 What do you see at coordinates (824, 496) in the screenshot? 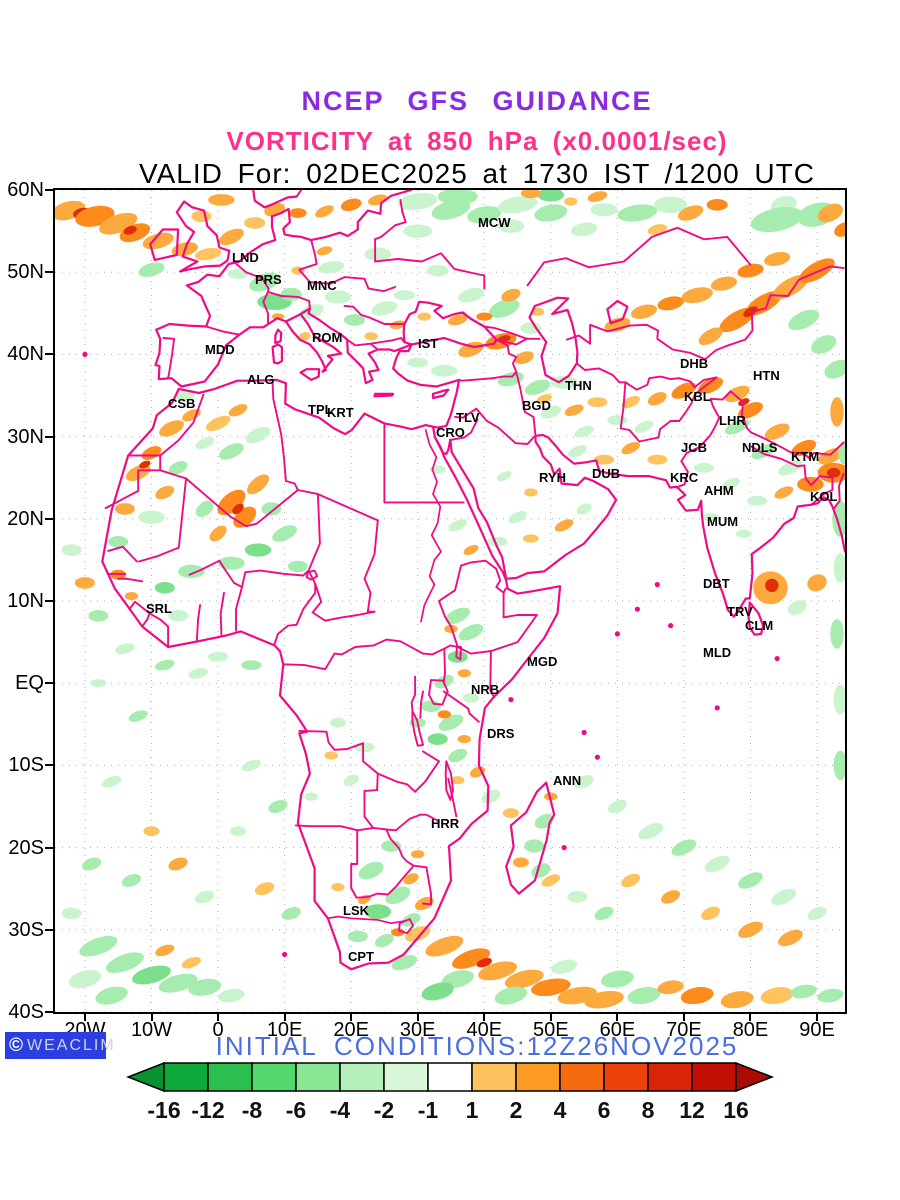
I see `city-label: KOL` at bounding box center [824, 496].